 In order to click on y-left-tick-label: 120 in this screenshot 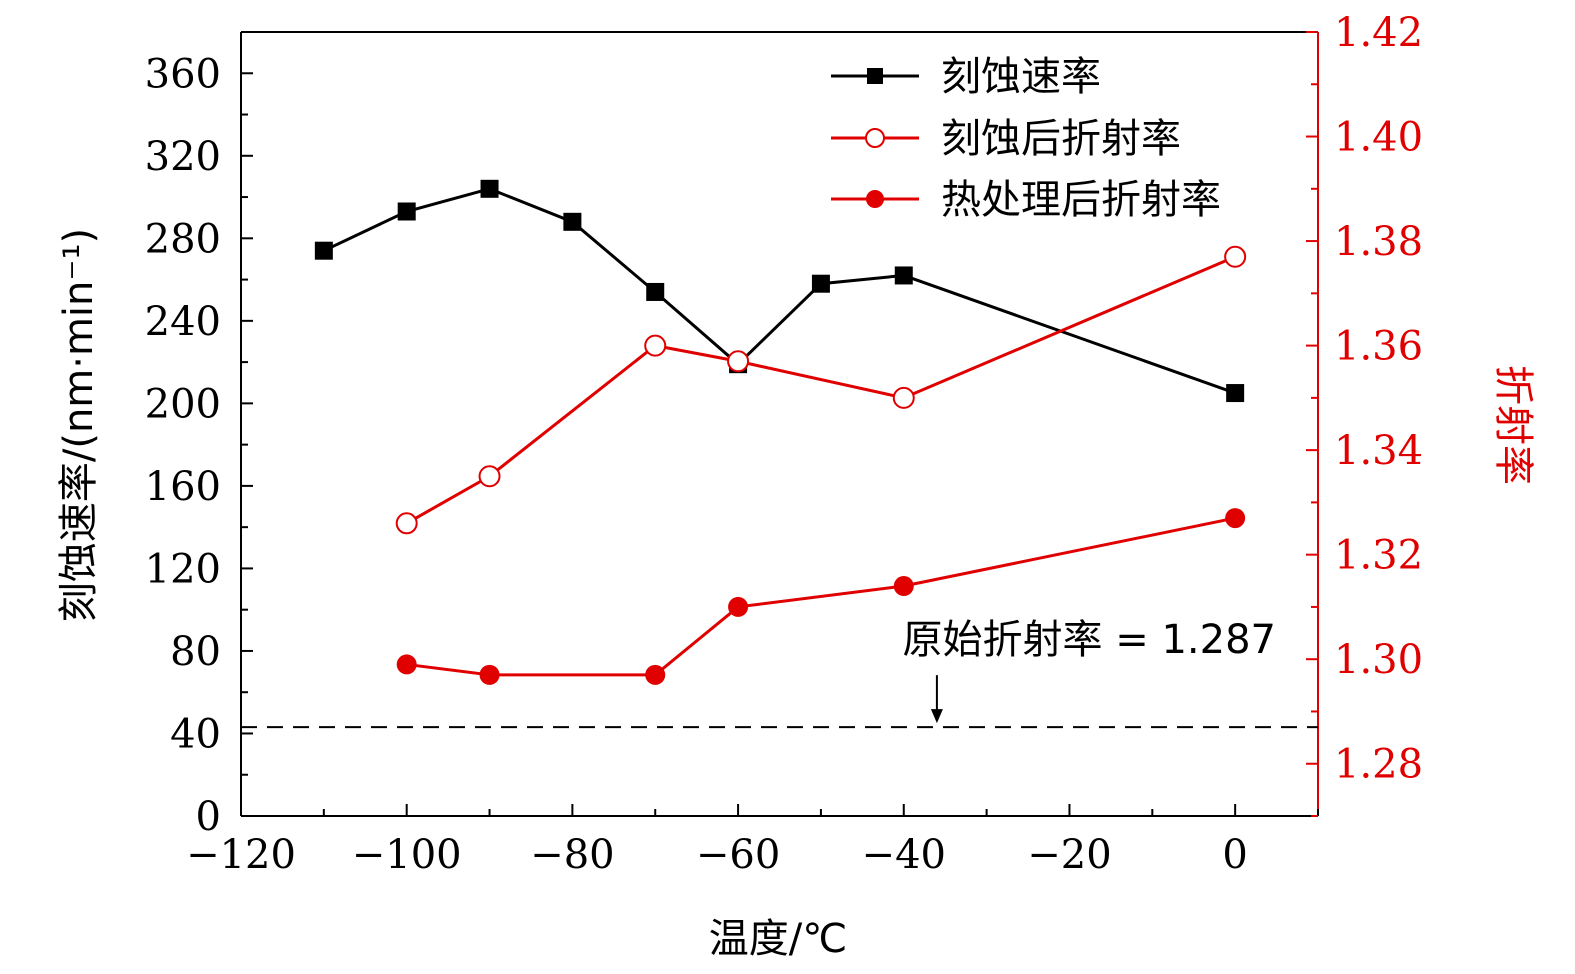, I will do `click(183, 569)`.